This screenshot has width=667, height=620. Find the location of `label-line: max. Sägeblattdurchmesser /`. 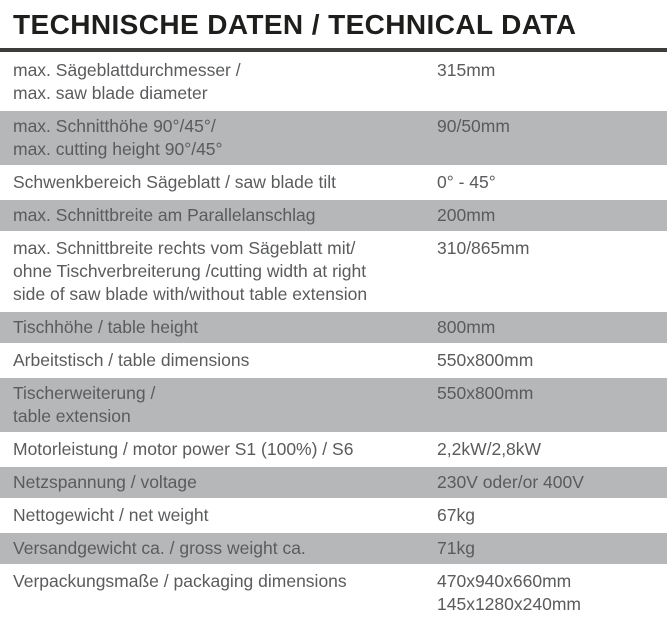

label-line: max. Sägeblattdurchmesser / is located at coordinates (127, 70).